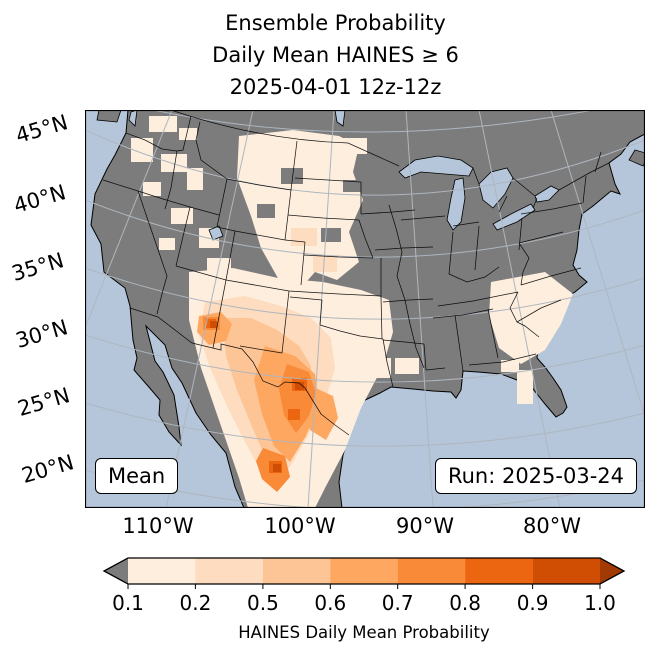  What do you see at coordinates (535, 476) in the screenshot?
I see `run-label-box: Run: 2025-03-24` at bounding box center [535, 476].